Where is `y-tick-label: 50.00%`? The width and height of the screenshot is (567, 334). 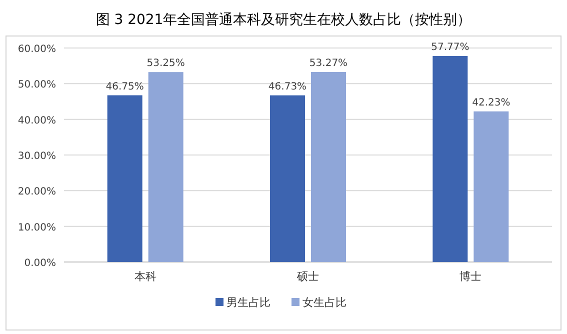 y-tick-label: 50.00% is located at coordinates (37, 85).